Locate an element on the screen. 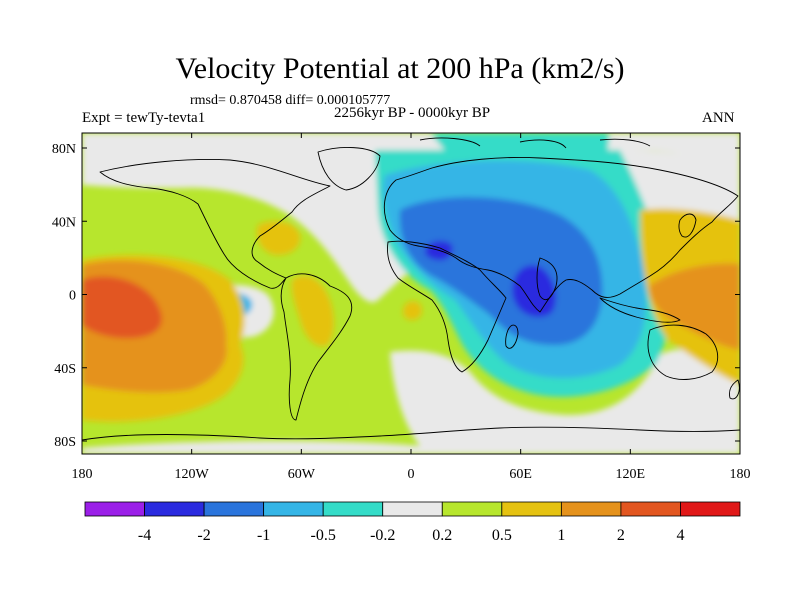  coast-new-zealand is located at coordinates (734, 389).